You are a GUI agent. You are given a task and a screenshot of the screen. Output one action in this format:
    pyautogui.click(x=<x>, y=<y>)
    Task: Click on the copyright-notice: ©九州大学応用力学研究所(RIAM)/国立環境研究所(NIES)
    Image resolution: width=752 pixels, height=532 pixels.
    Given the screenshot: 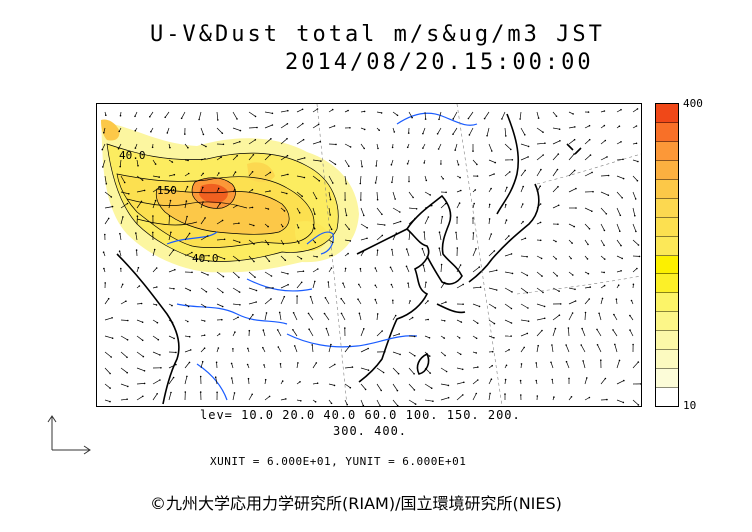 What is the action you would take?
    pyautogui.click(x=356, y=503)
    